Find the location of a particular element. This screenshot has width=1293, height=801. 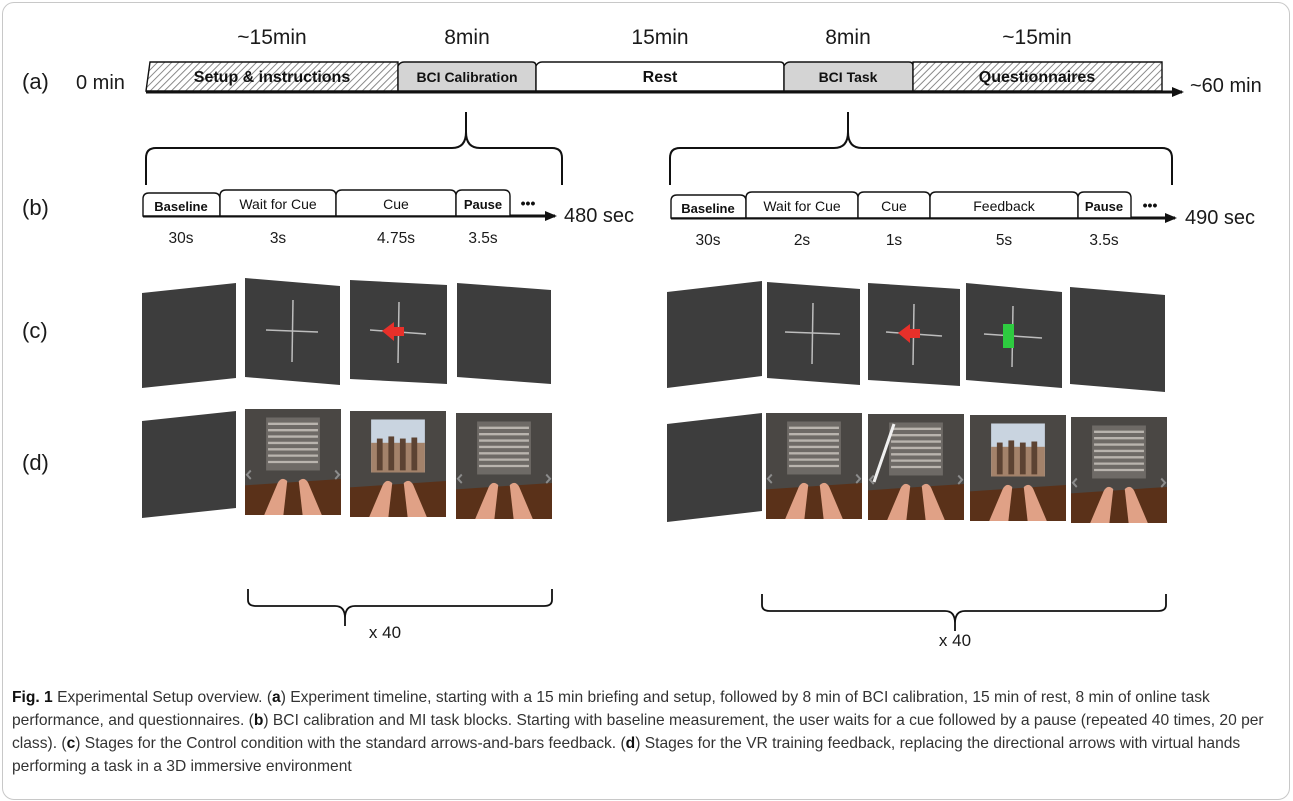

caption-intro: Experimental Setup overview. ( is located at coordinates (162, 697).